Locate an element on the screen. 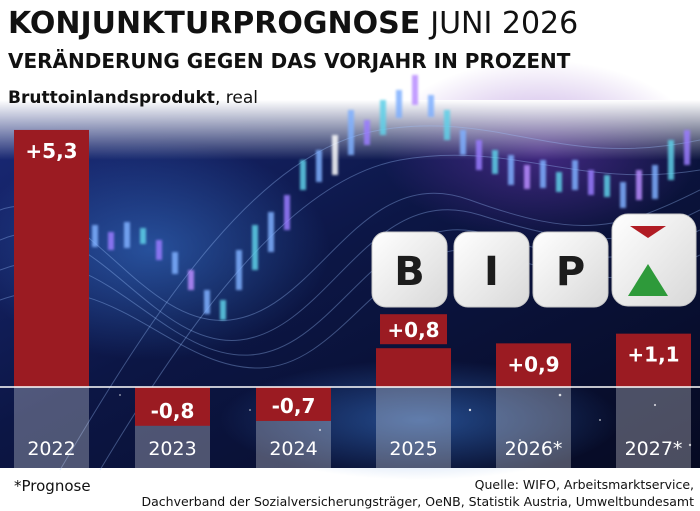 The width and height of the screenshot is (700, 511). chart-title: KONJUNKTURPROGNOSE is located at coordinates (214, 23).